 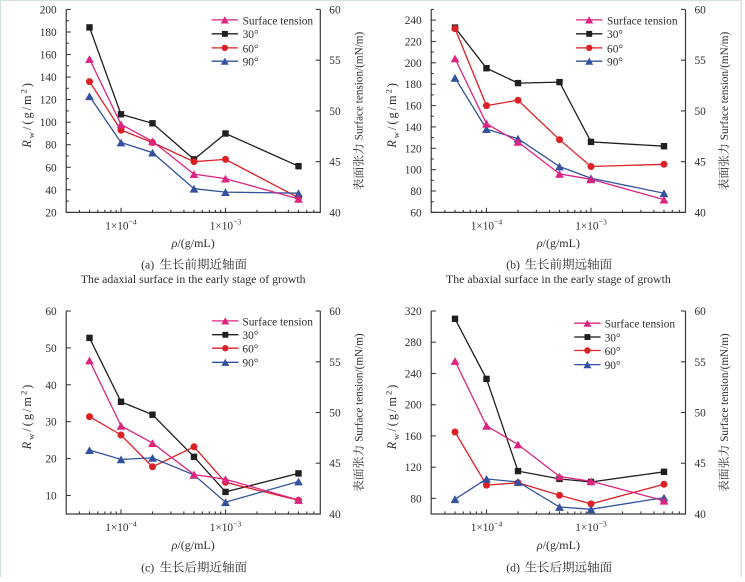 What do you see at coordinates (51, 497) in the screenshot?
I see `svg-text: 10` at bounding box center [51, 497].